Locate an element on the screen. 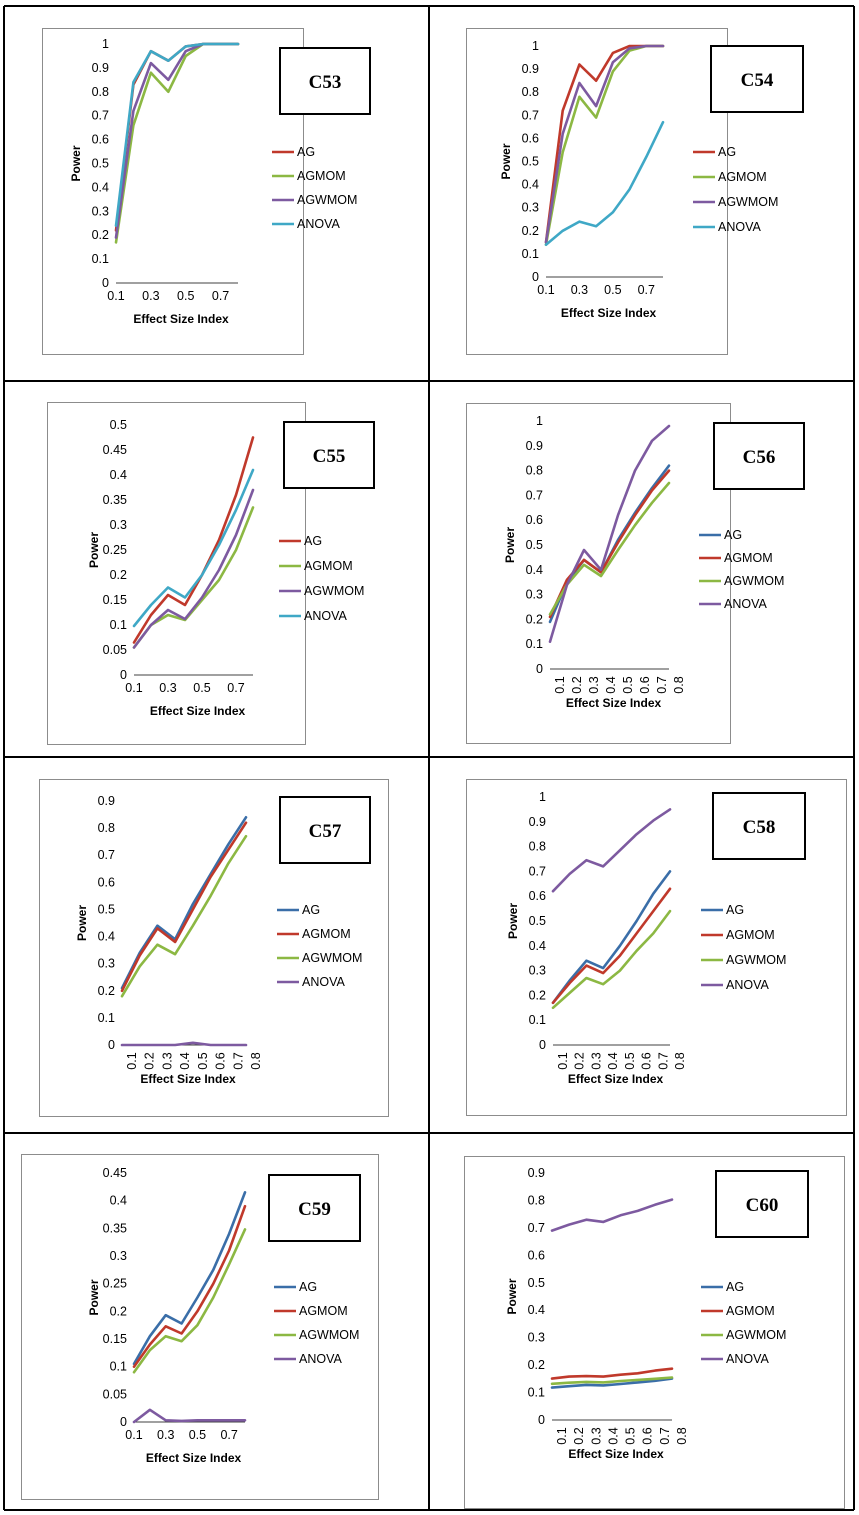 The image size is (859, 1515). y-tick-label: 0.1 is located at coordinates (530, 254).